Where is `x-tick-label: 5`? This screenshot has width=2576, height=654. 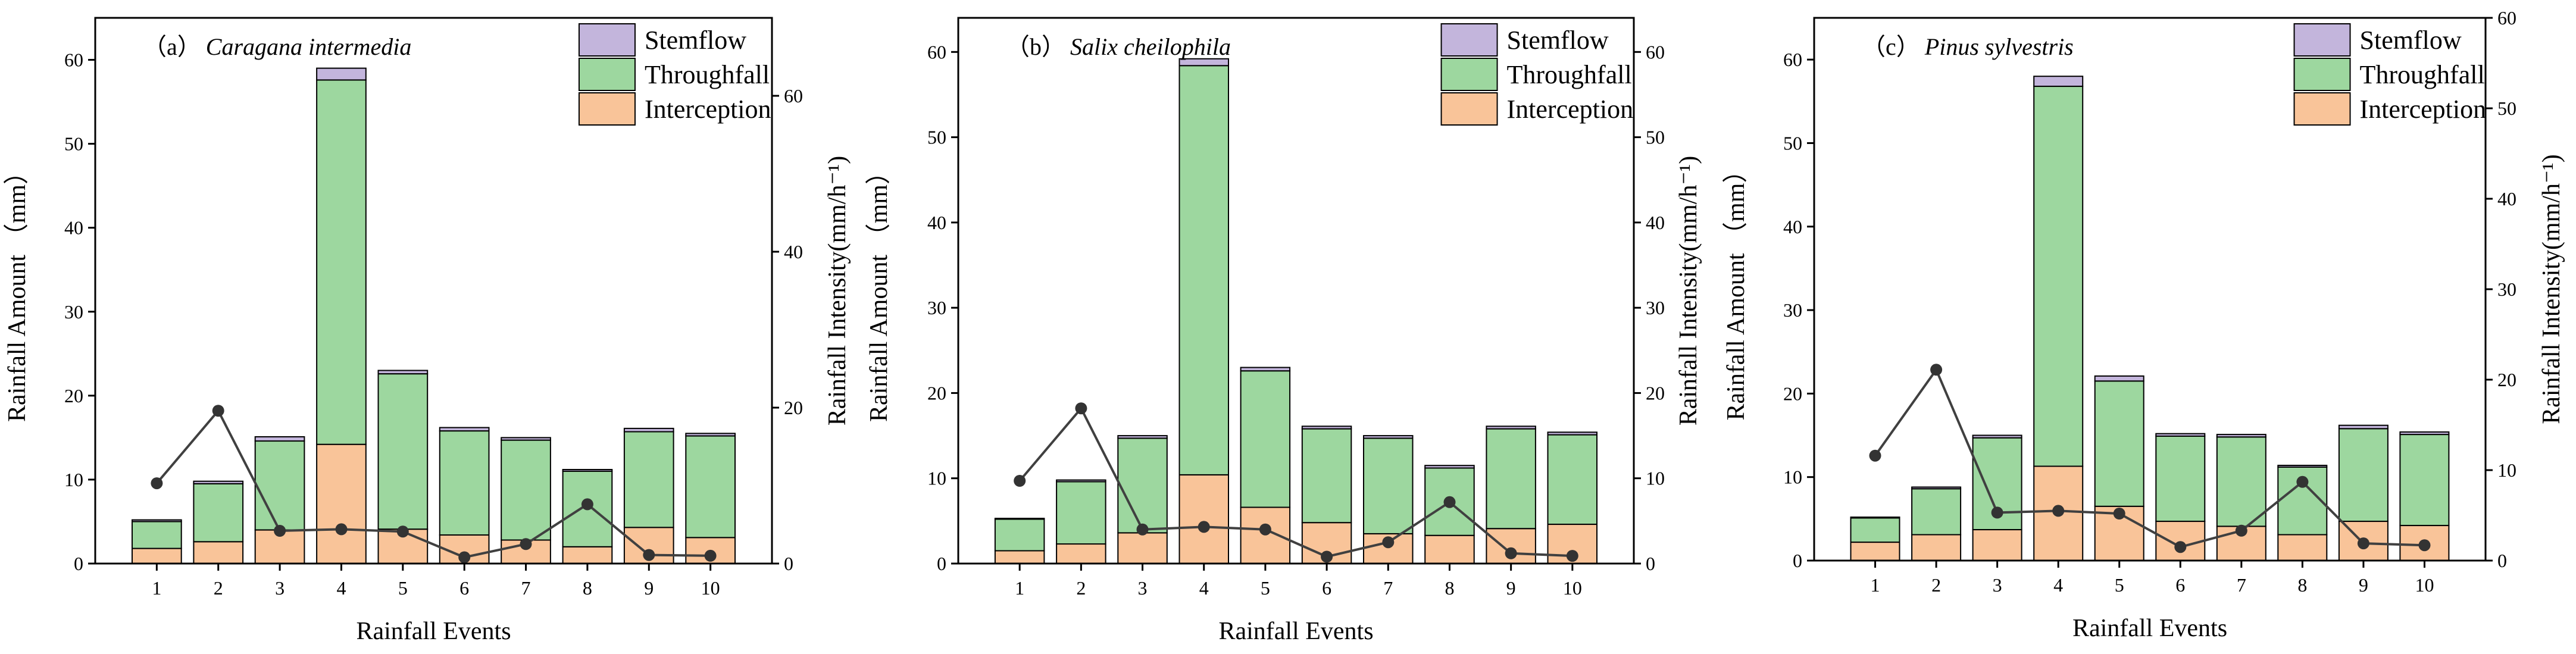 x-tick-label: 5 is located at coordinates (2119, 585).